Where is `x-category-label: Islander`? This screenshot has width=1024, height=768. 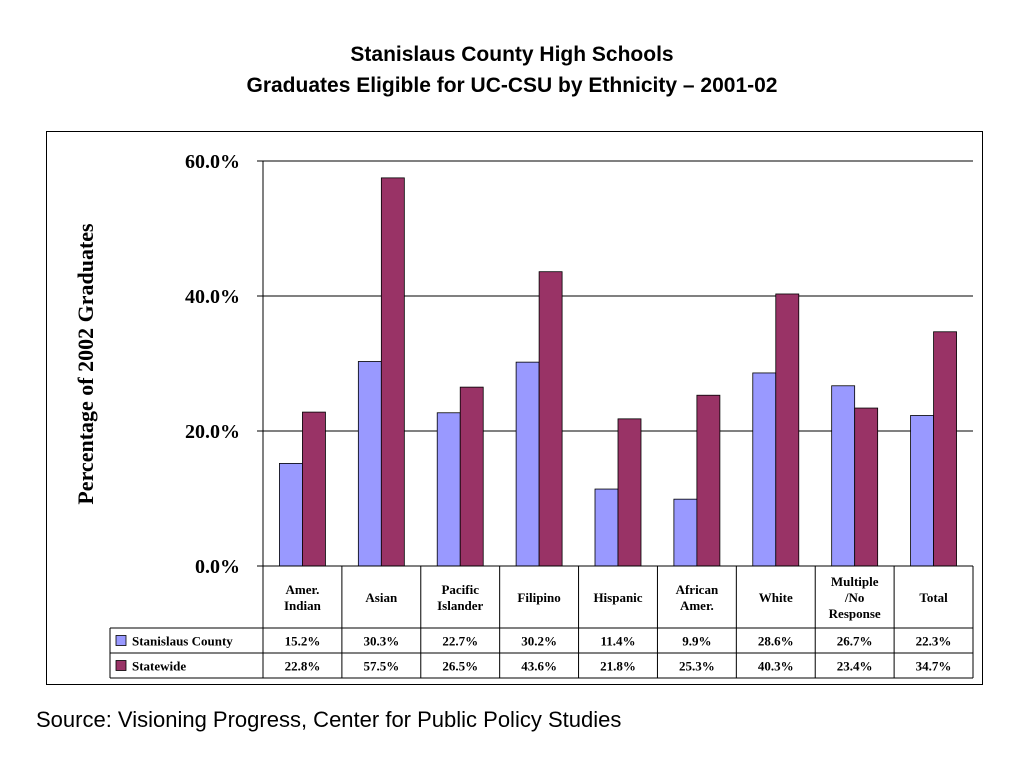 x-category-label: Islander is located at coordinates (460, 605).